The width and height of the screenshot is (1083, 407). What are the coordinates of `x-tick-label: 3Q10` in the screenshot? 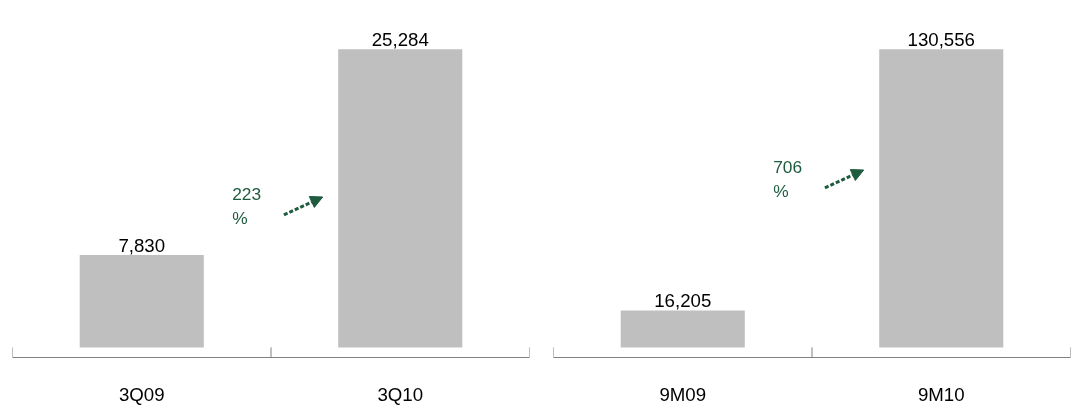 It's located at (400, 394).